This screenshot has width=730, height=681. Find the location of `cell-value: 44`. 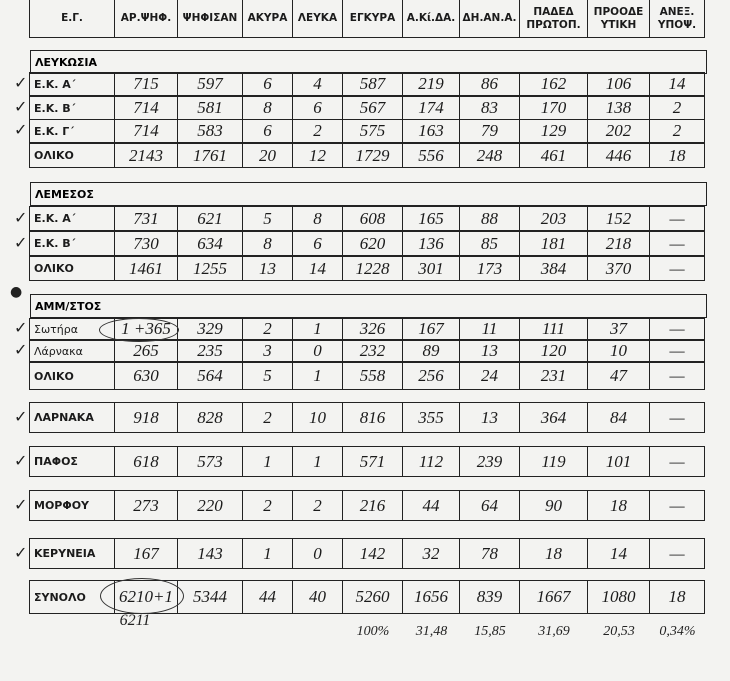

cell-value: 44 is located at coordinates (267, 597).